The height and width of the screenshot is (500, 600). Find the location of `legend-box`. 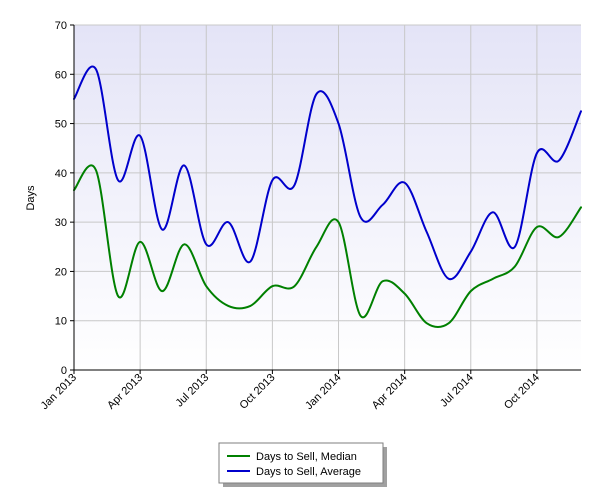

legend-box is located at coordinates (301, 463).